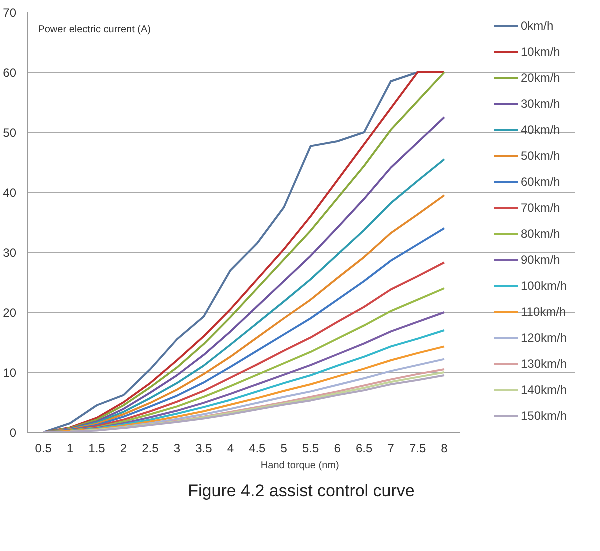  I want to click on y-axis-title: Power electric current (A), so click(95, 30).